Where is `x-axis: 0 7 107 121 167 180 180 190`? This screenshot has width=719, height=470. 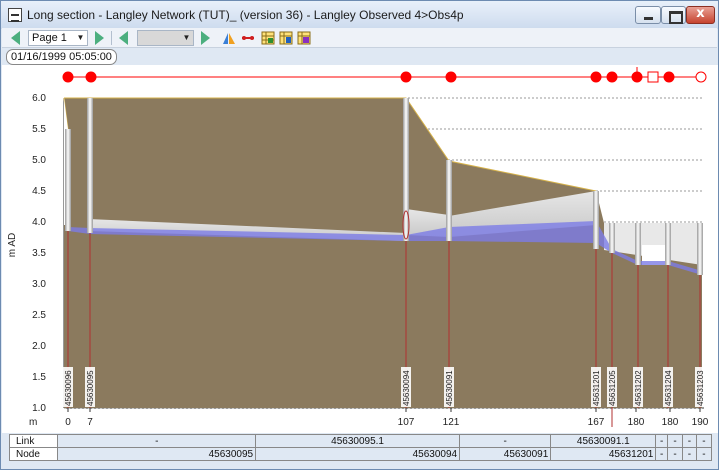 x-axis: 0 7 107 121 167 180 180 190 is located at coordinates (387, 418).